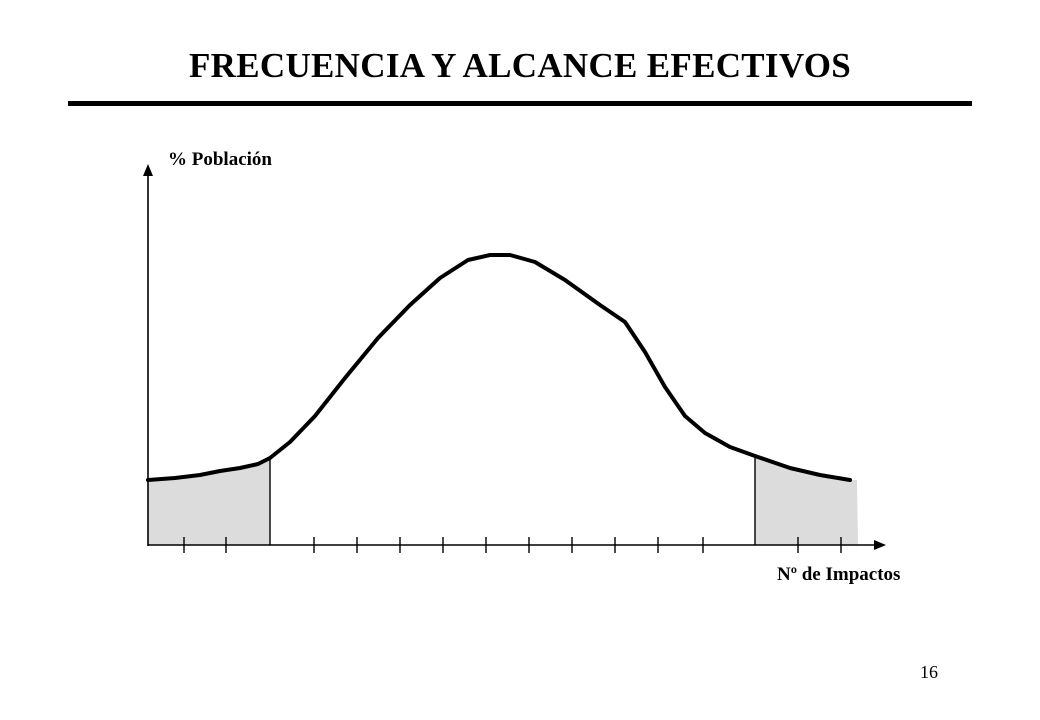 This screenshot has width=1040, height=720. Describe the element at coordinates (503, 500) in the screenshot. I see `shaded-tails` at that location.